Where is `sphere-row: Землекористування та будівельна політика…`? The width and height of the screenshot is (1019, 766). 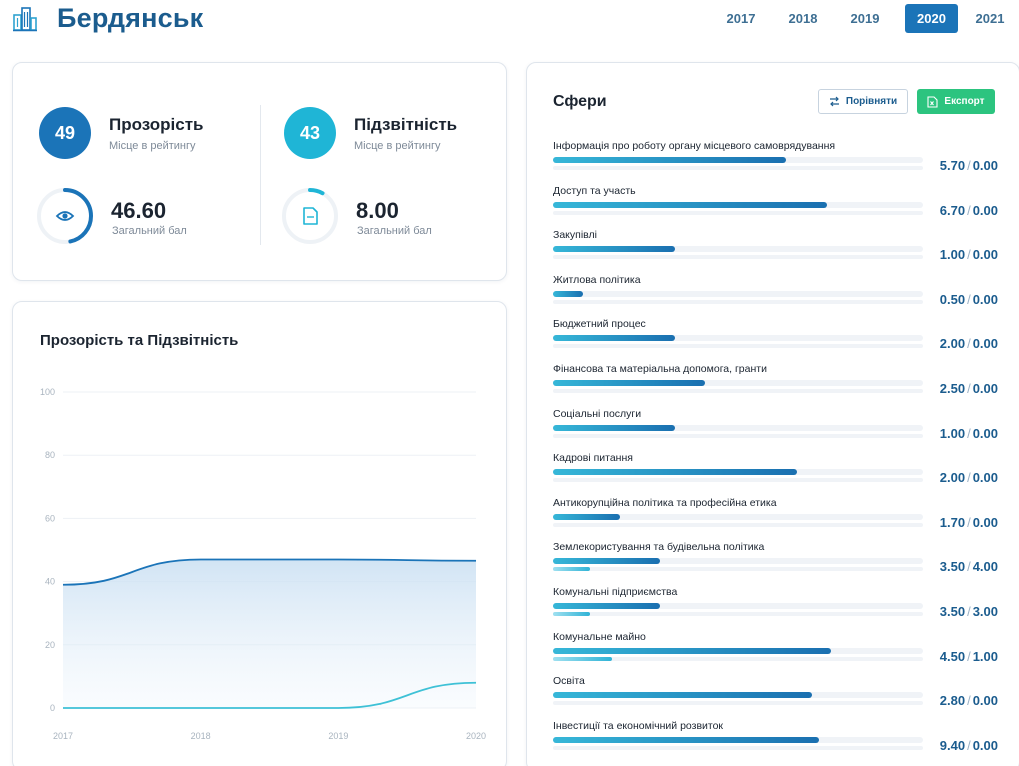 sphere-row: Землекористування та будівельна політика… is located at coordinates (775, 563).